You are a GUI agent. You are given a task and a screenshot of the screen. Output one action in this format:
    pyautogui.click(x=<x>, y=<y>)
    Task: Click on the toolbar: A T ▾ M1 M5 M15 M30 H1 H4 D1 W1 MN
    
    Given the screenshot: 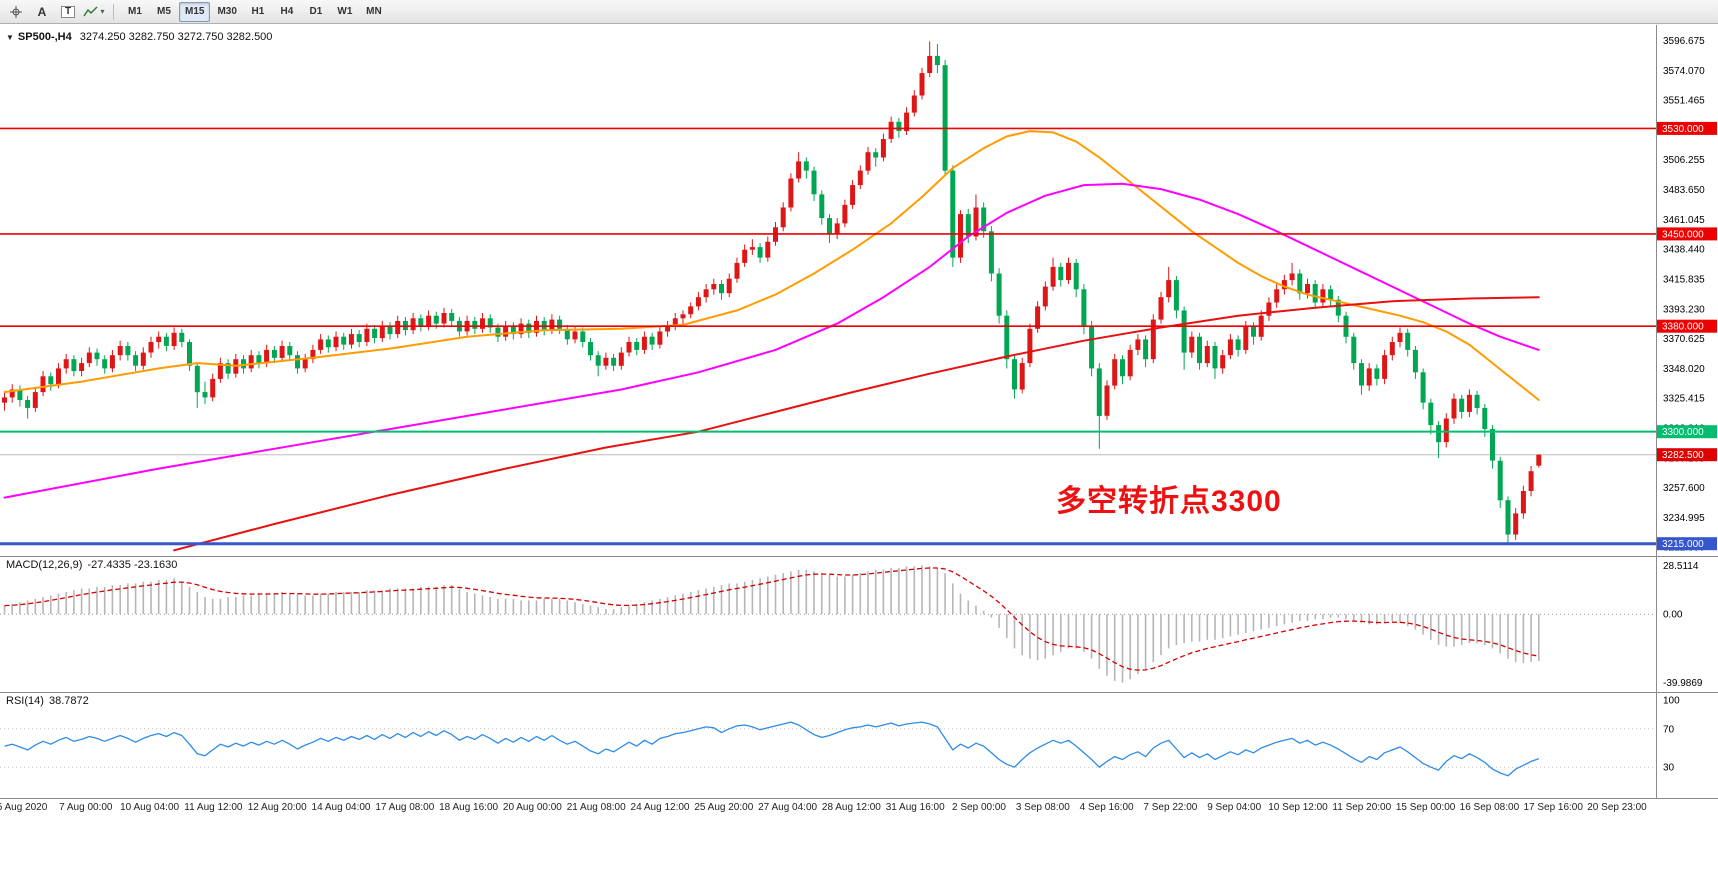 What is the action you would take?
    pyautogui.click(x=859, y=12)
    